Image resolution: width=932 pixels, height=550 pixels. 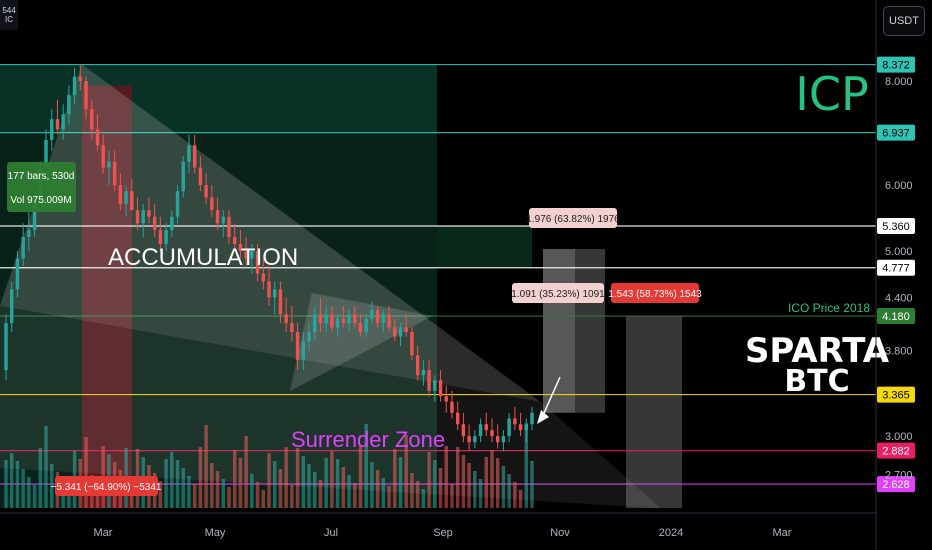 I want to click on y-tick-label: 2.700, so click(x=899, y=475).